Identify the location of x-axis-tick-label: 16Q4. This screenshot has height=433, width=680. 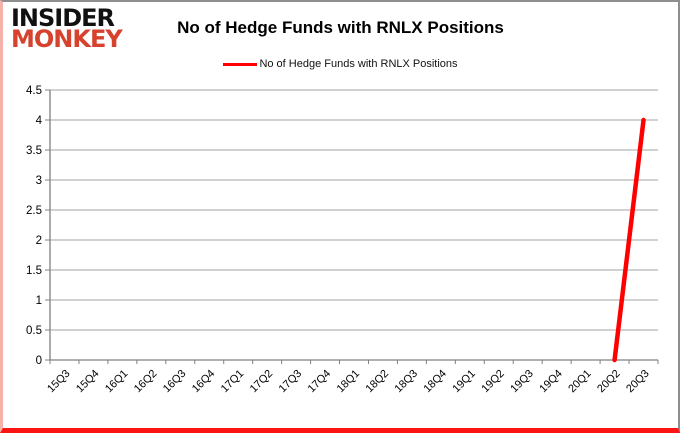
(204, 382).